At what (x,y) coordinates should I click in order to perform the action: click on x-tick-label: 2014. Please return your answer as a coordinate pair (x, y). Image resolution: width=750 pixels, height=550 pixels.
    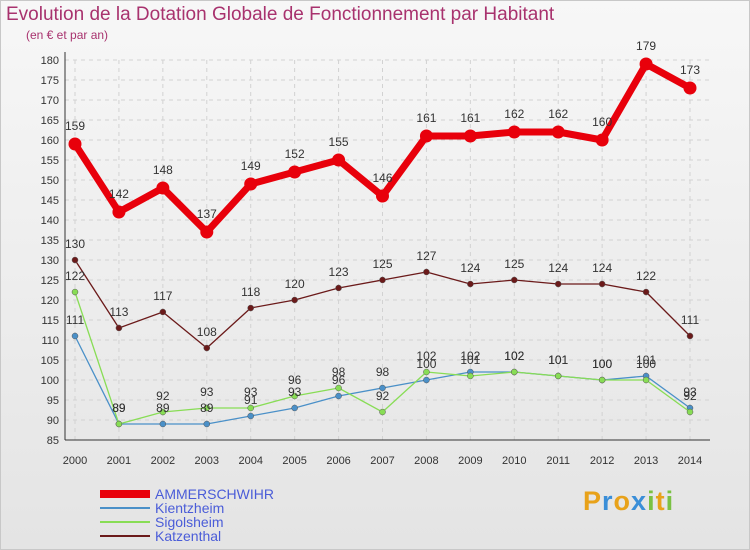
    Looking at the image, I should click on (690, 461).